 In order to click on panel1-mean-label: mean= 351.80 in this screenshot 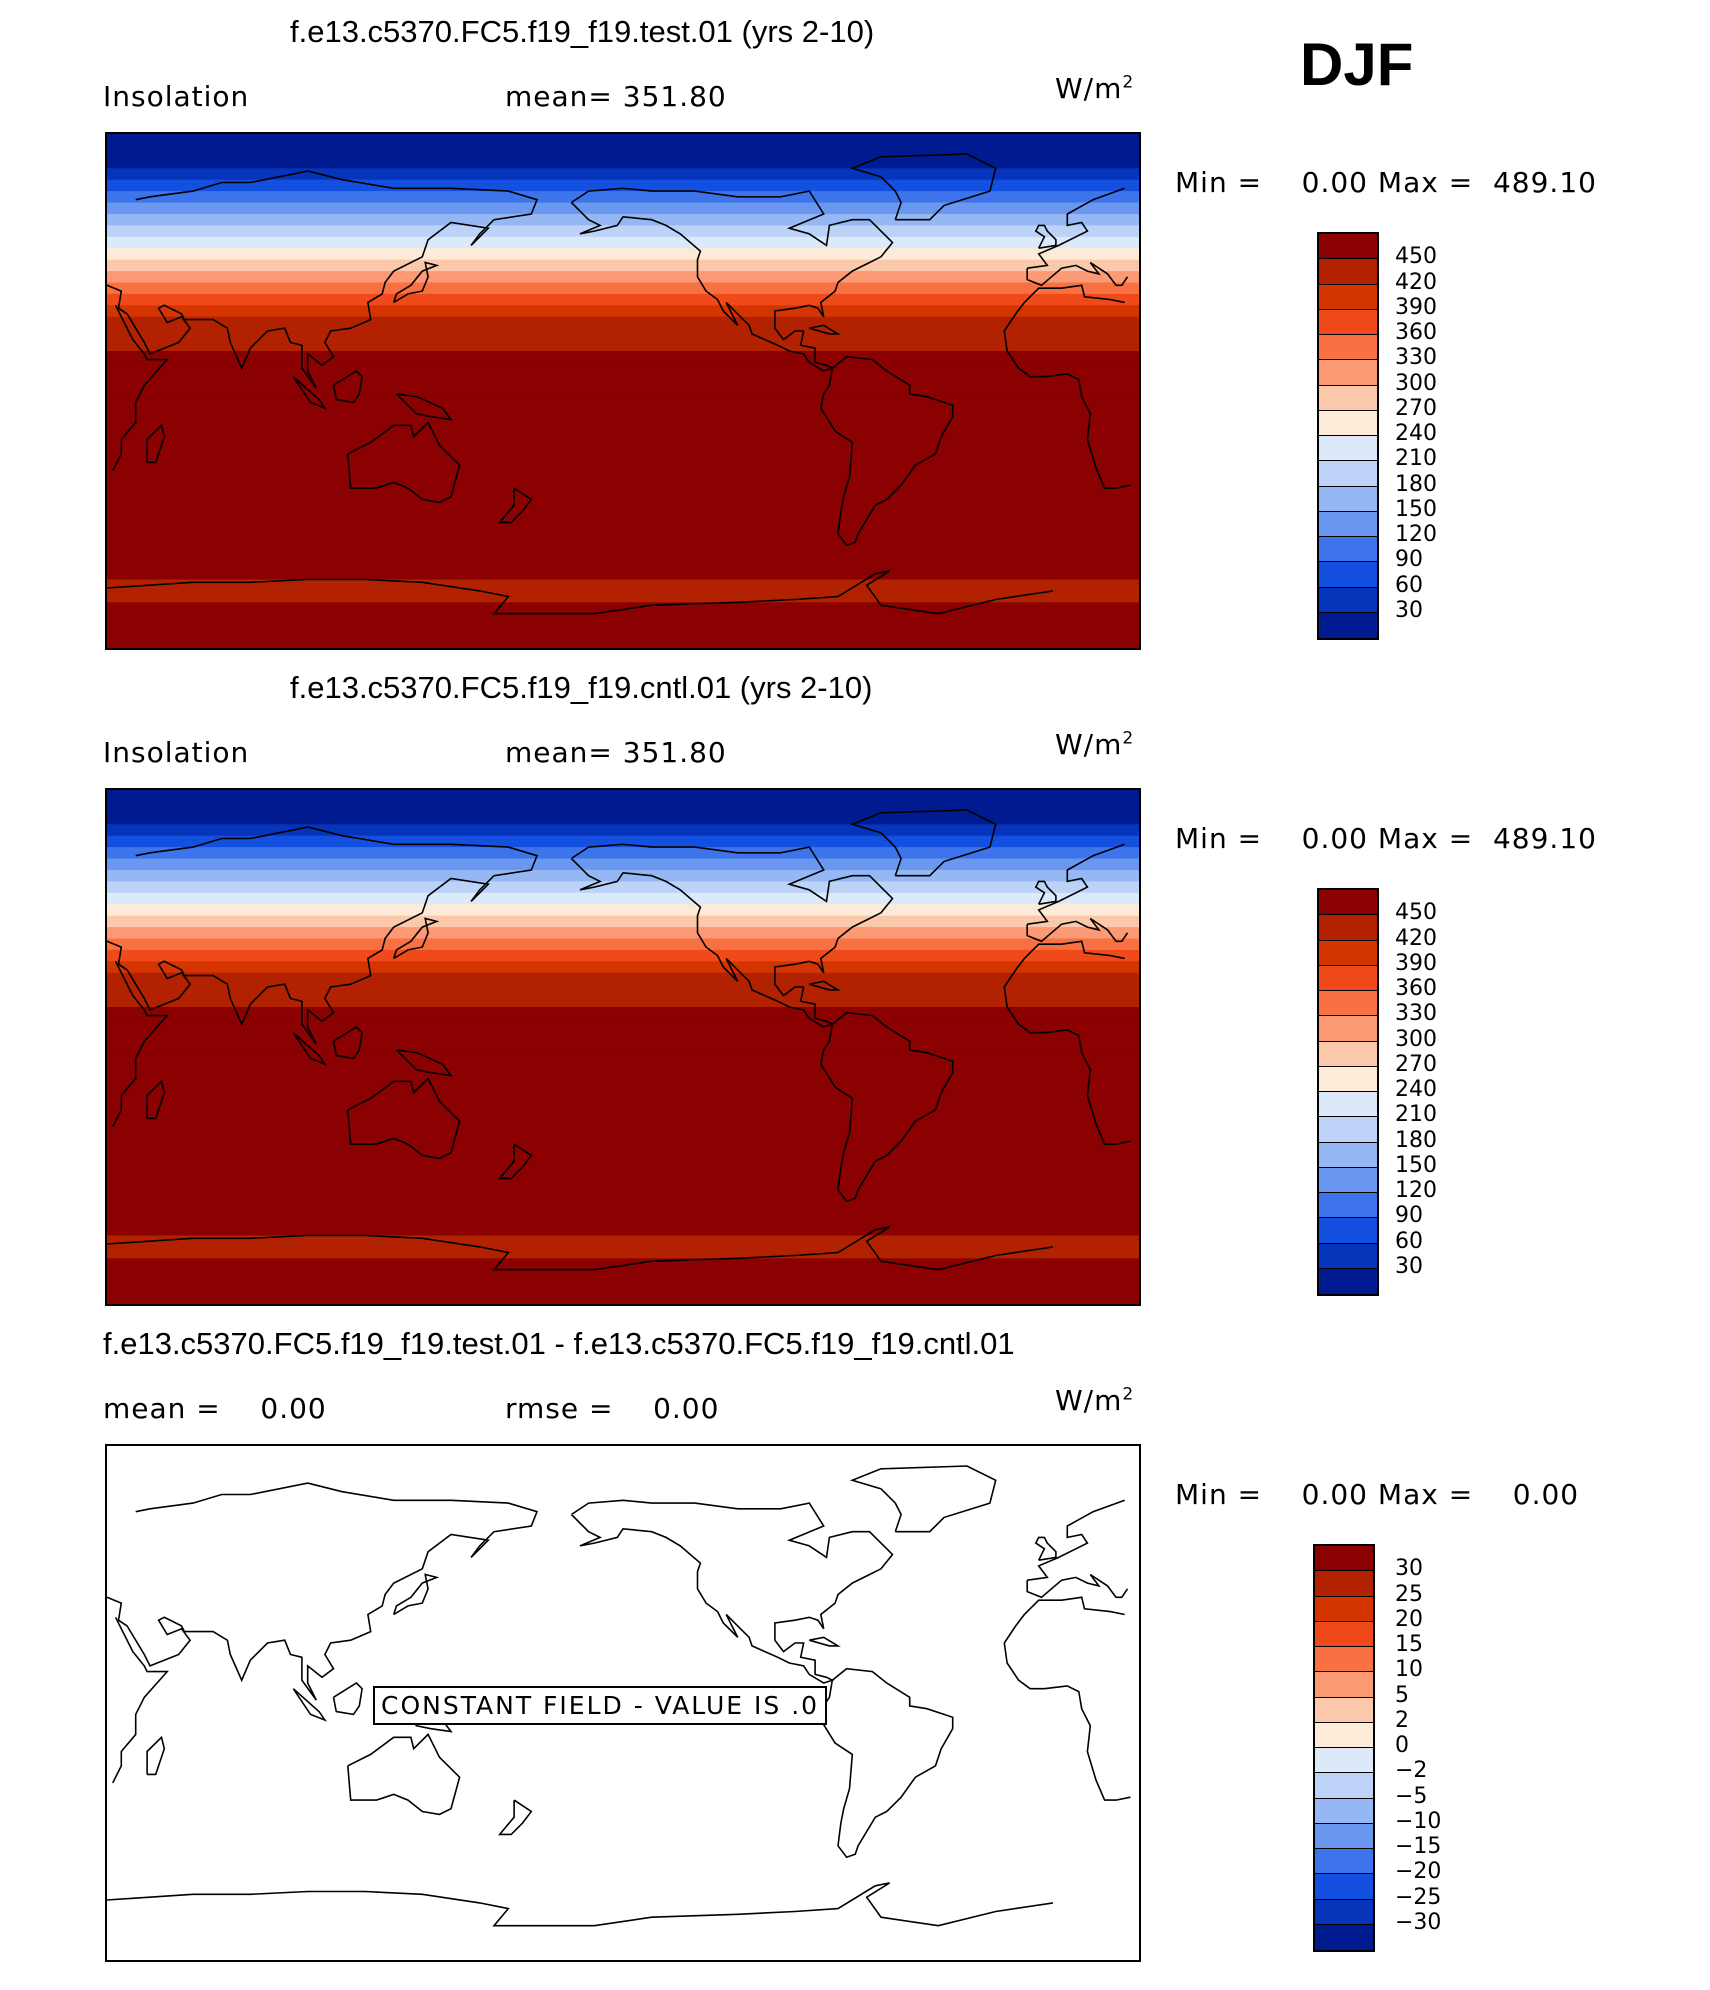, I will do `click(616, 96)`.